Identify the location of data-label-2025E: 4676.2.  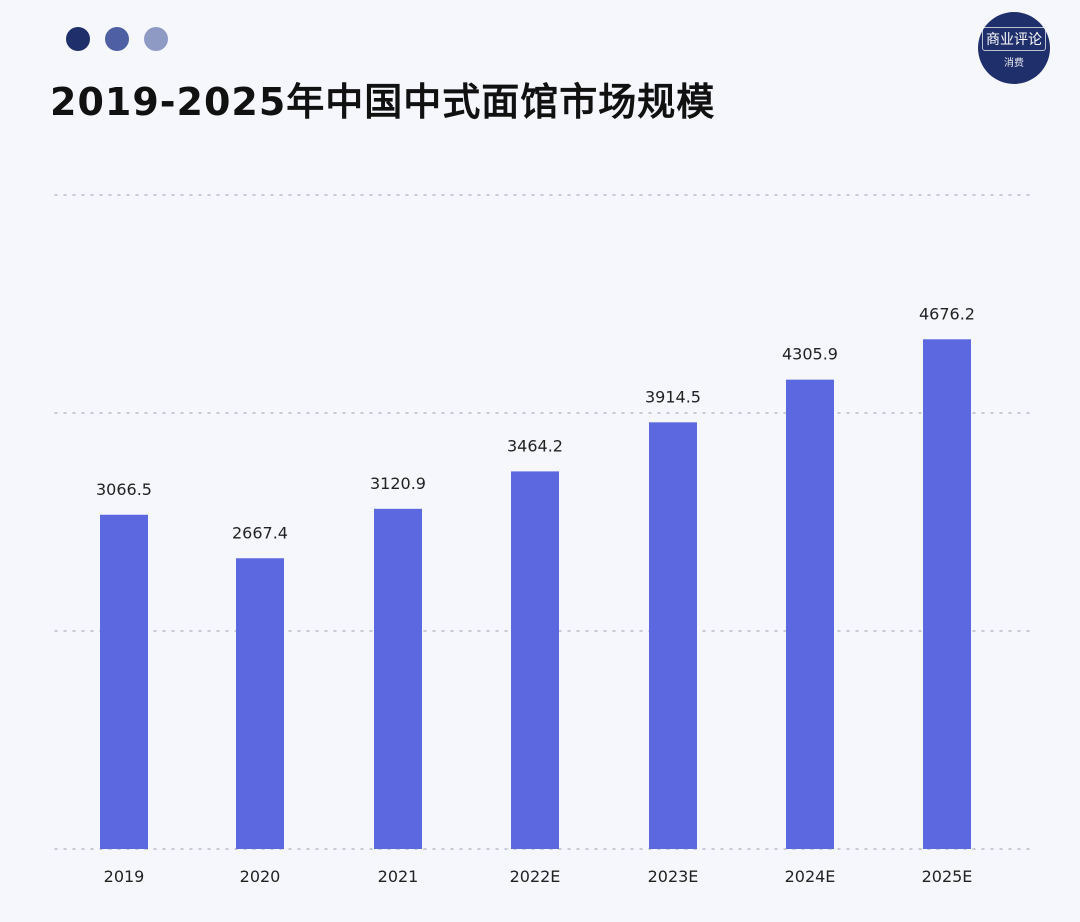
(947, 313).